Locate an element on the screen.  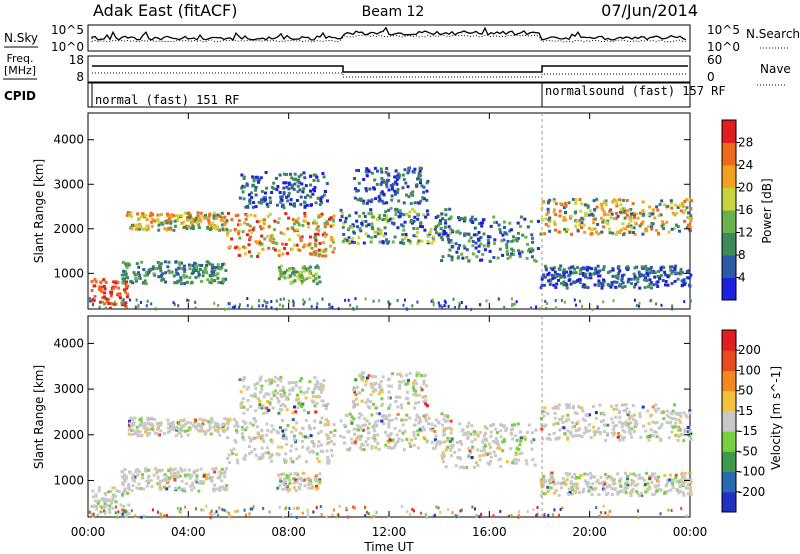
nave-tick-60: 60 is located at coordinates (714, 60).